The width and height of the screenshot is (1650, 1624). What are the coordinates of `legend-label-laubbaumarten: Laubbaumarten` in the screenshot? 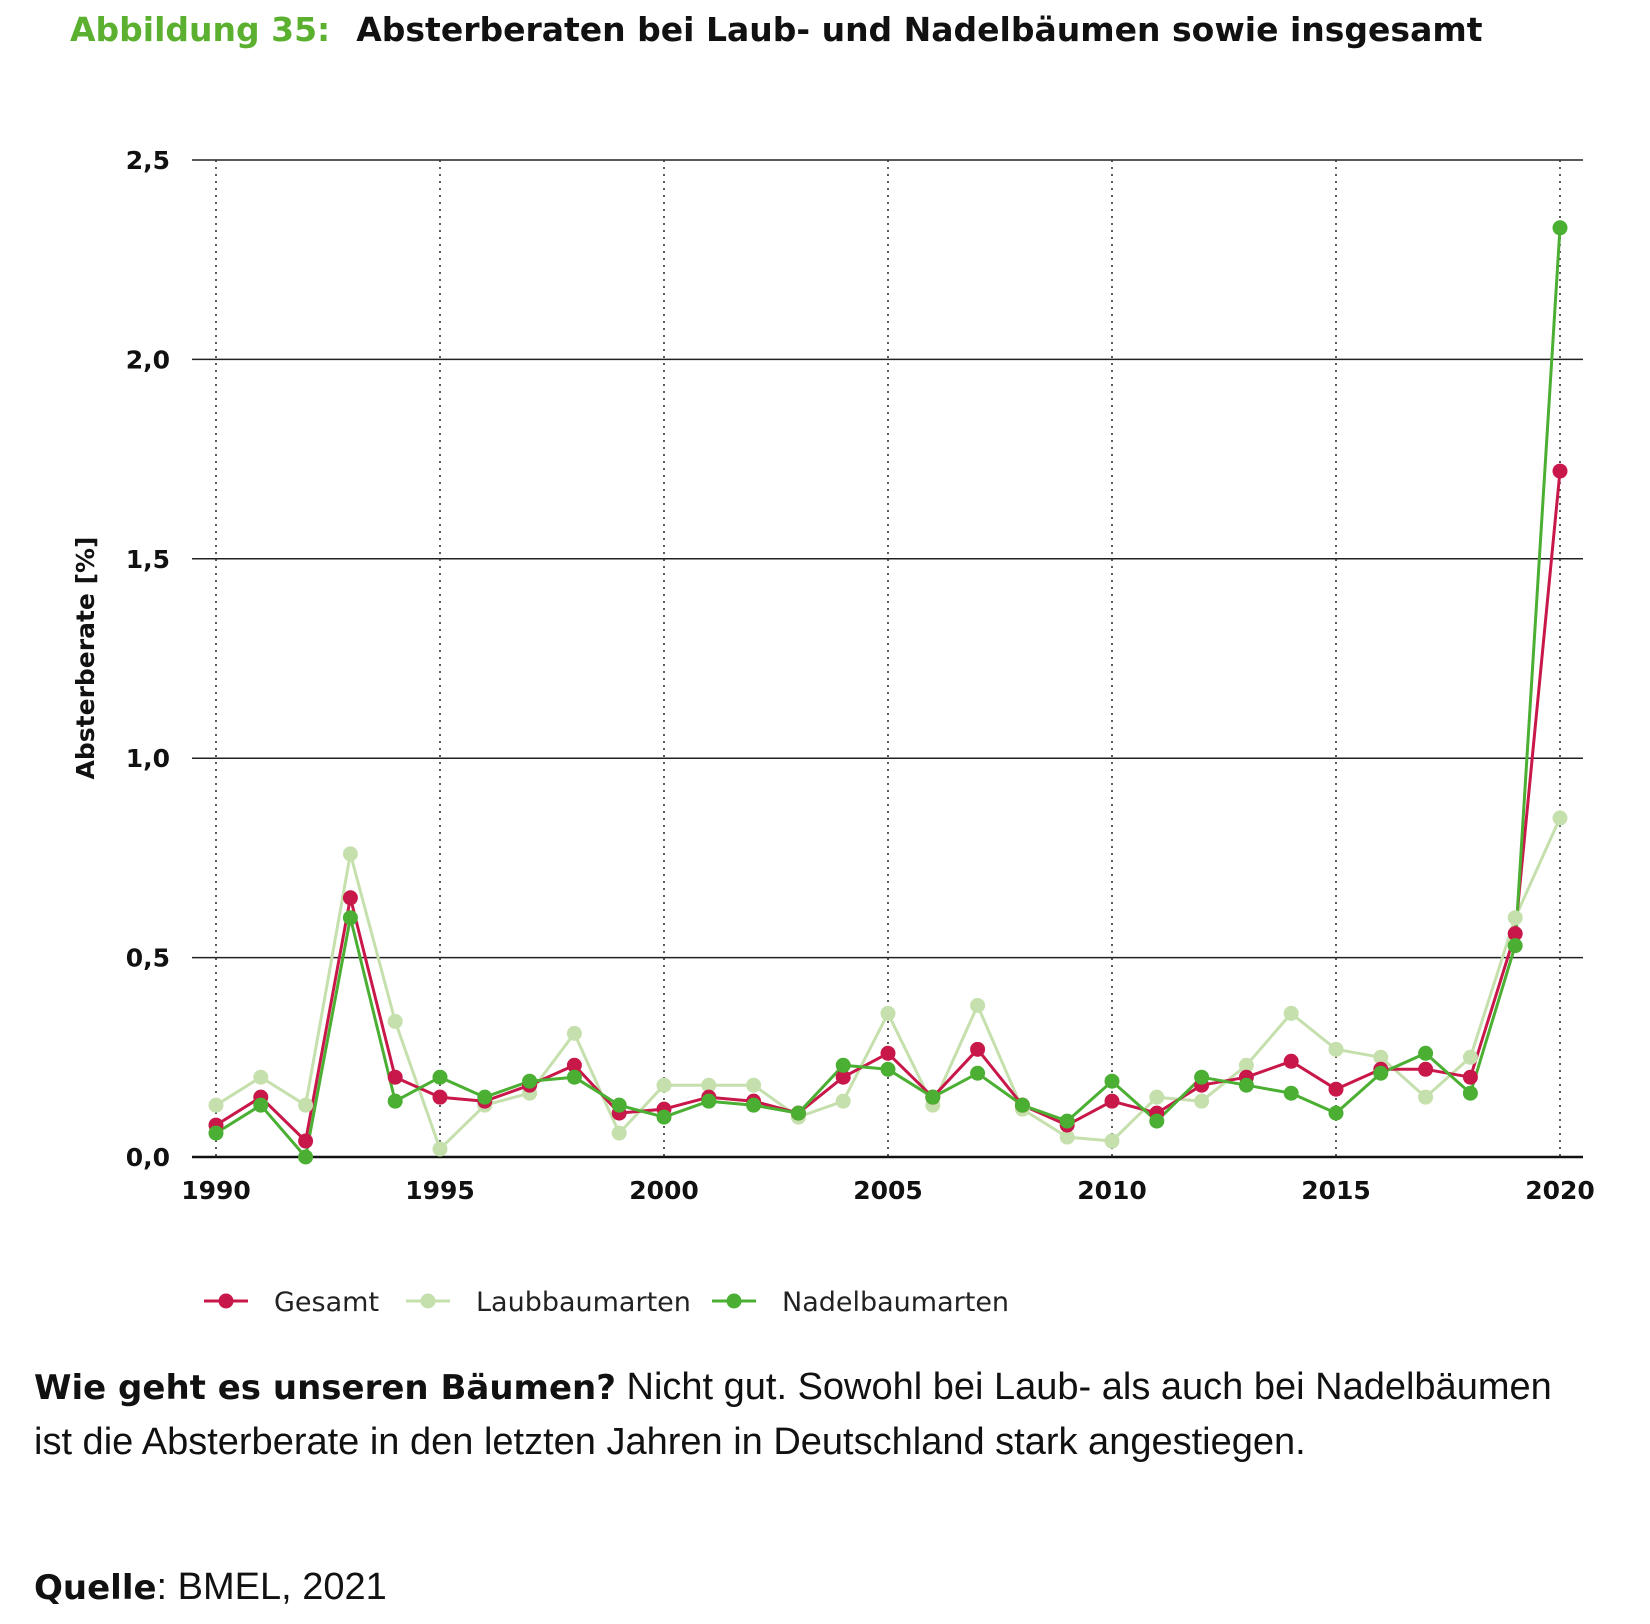 It's located at (583, 1302).